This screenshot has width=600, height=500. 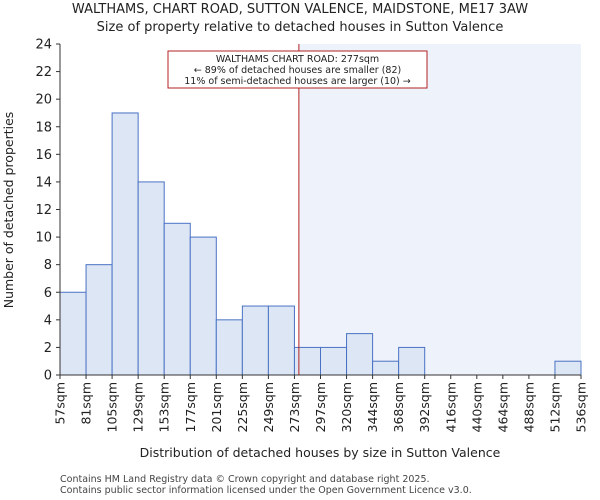 What do you see at coordinates (73, 333) in the screenshot?
I see `bar-57sqm` at bounding box center [73, 333].